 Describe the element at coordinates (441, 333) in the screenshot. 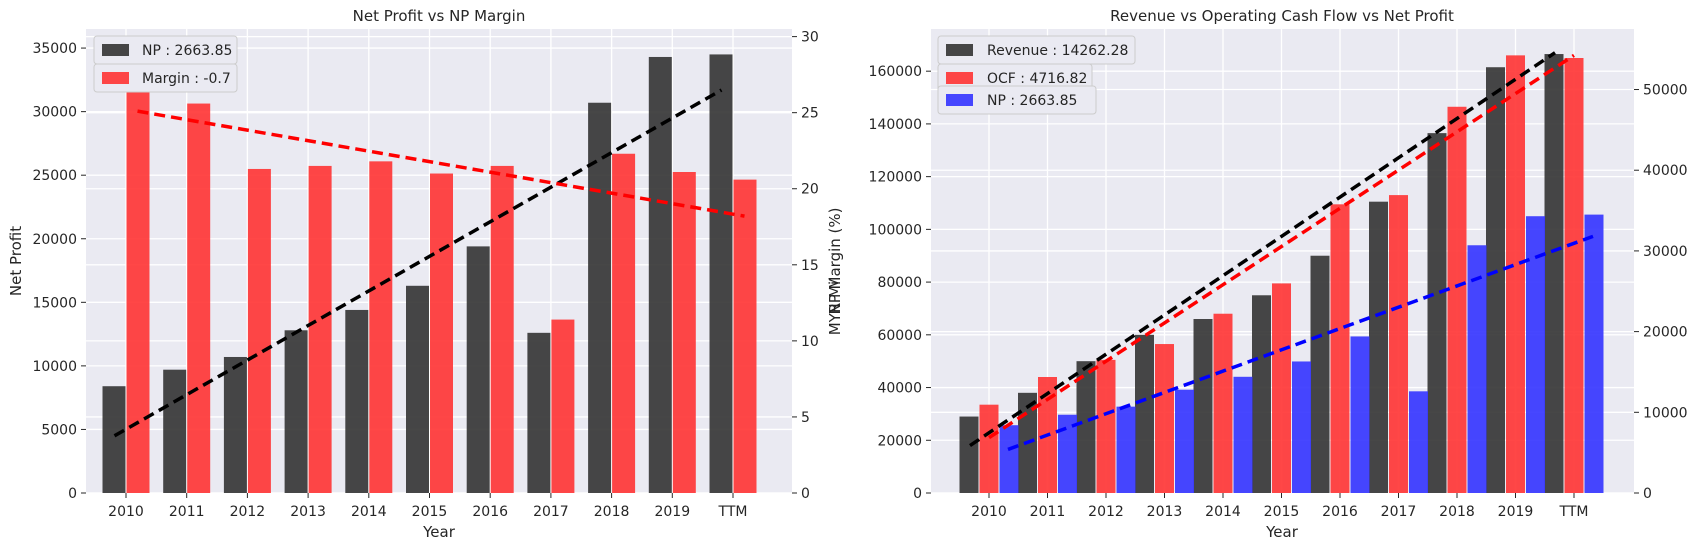

I see `bar-margin-2015` at that location.